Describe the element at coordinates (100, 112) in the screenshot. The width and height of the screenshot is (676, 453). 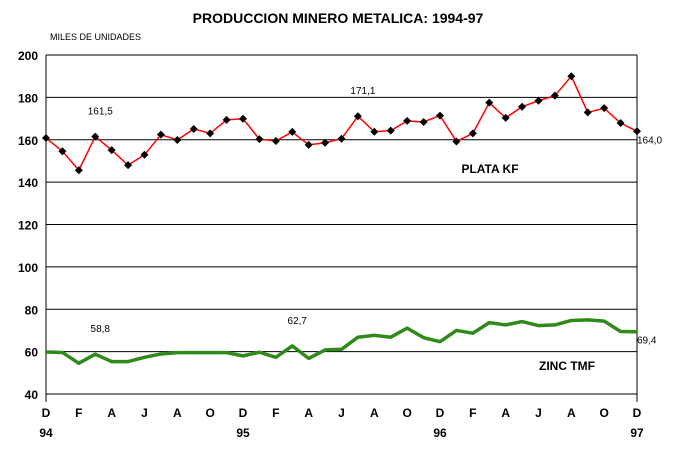
I see `data-label: 161,5` at that location.